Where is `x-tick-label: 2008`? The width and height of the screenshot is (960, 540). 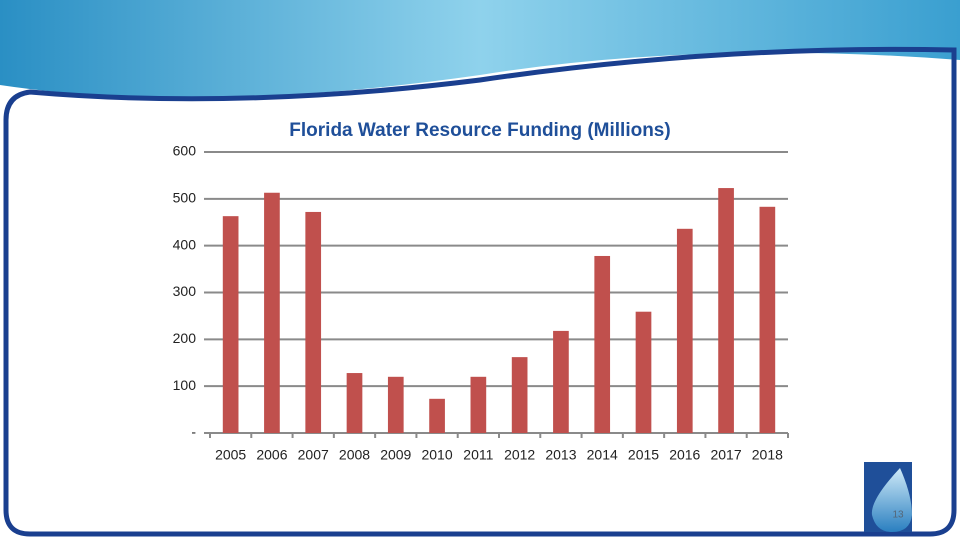
x-tick-label: 2008 is located at coordinates (354, 455).